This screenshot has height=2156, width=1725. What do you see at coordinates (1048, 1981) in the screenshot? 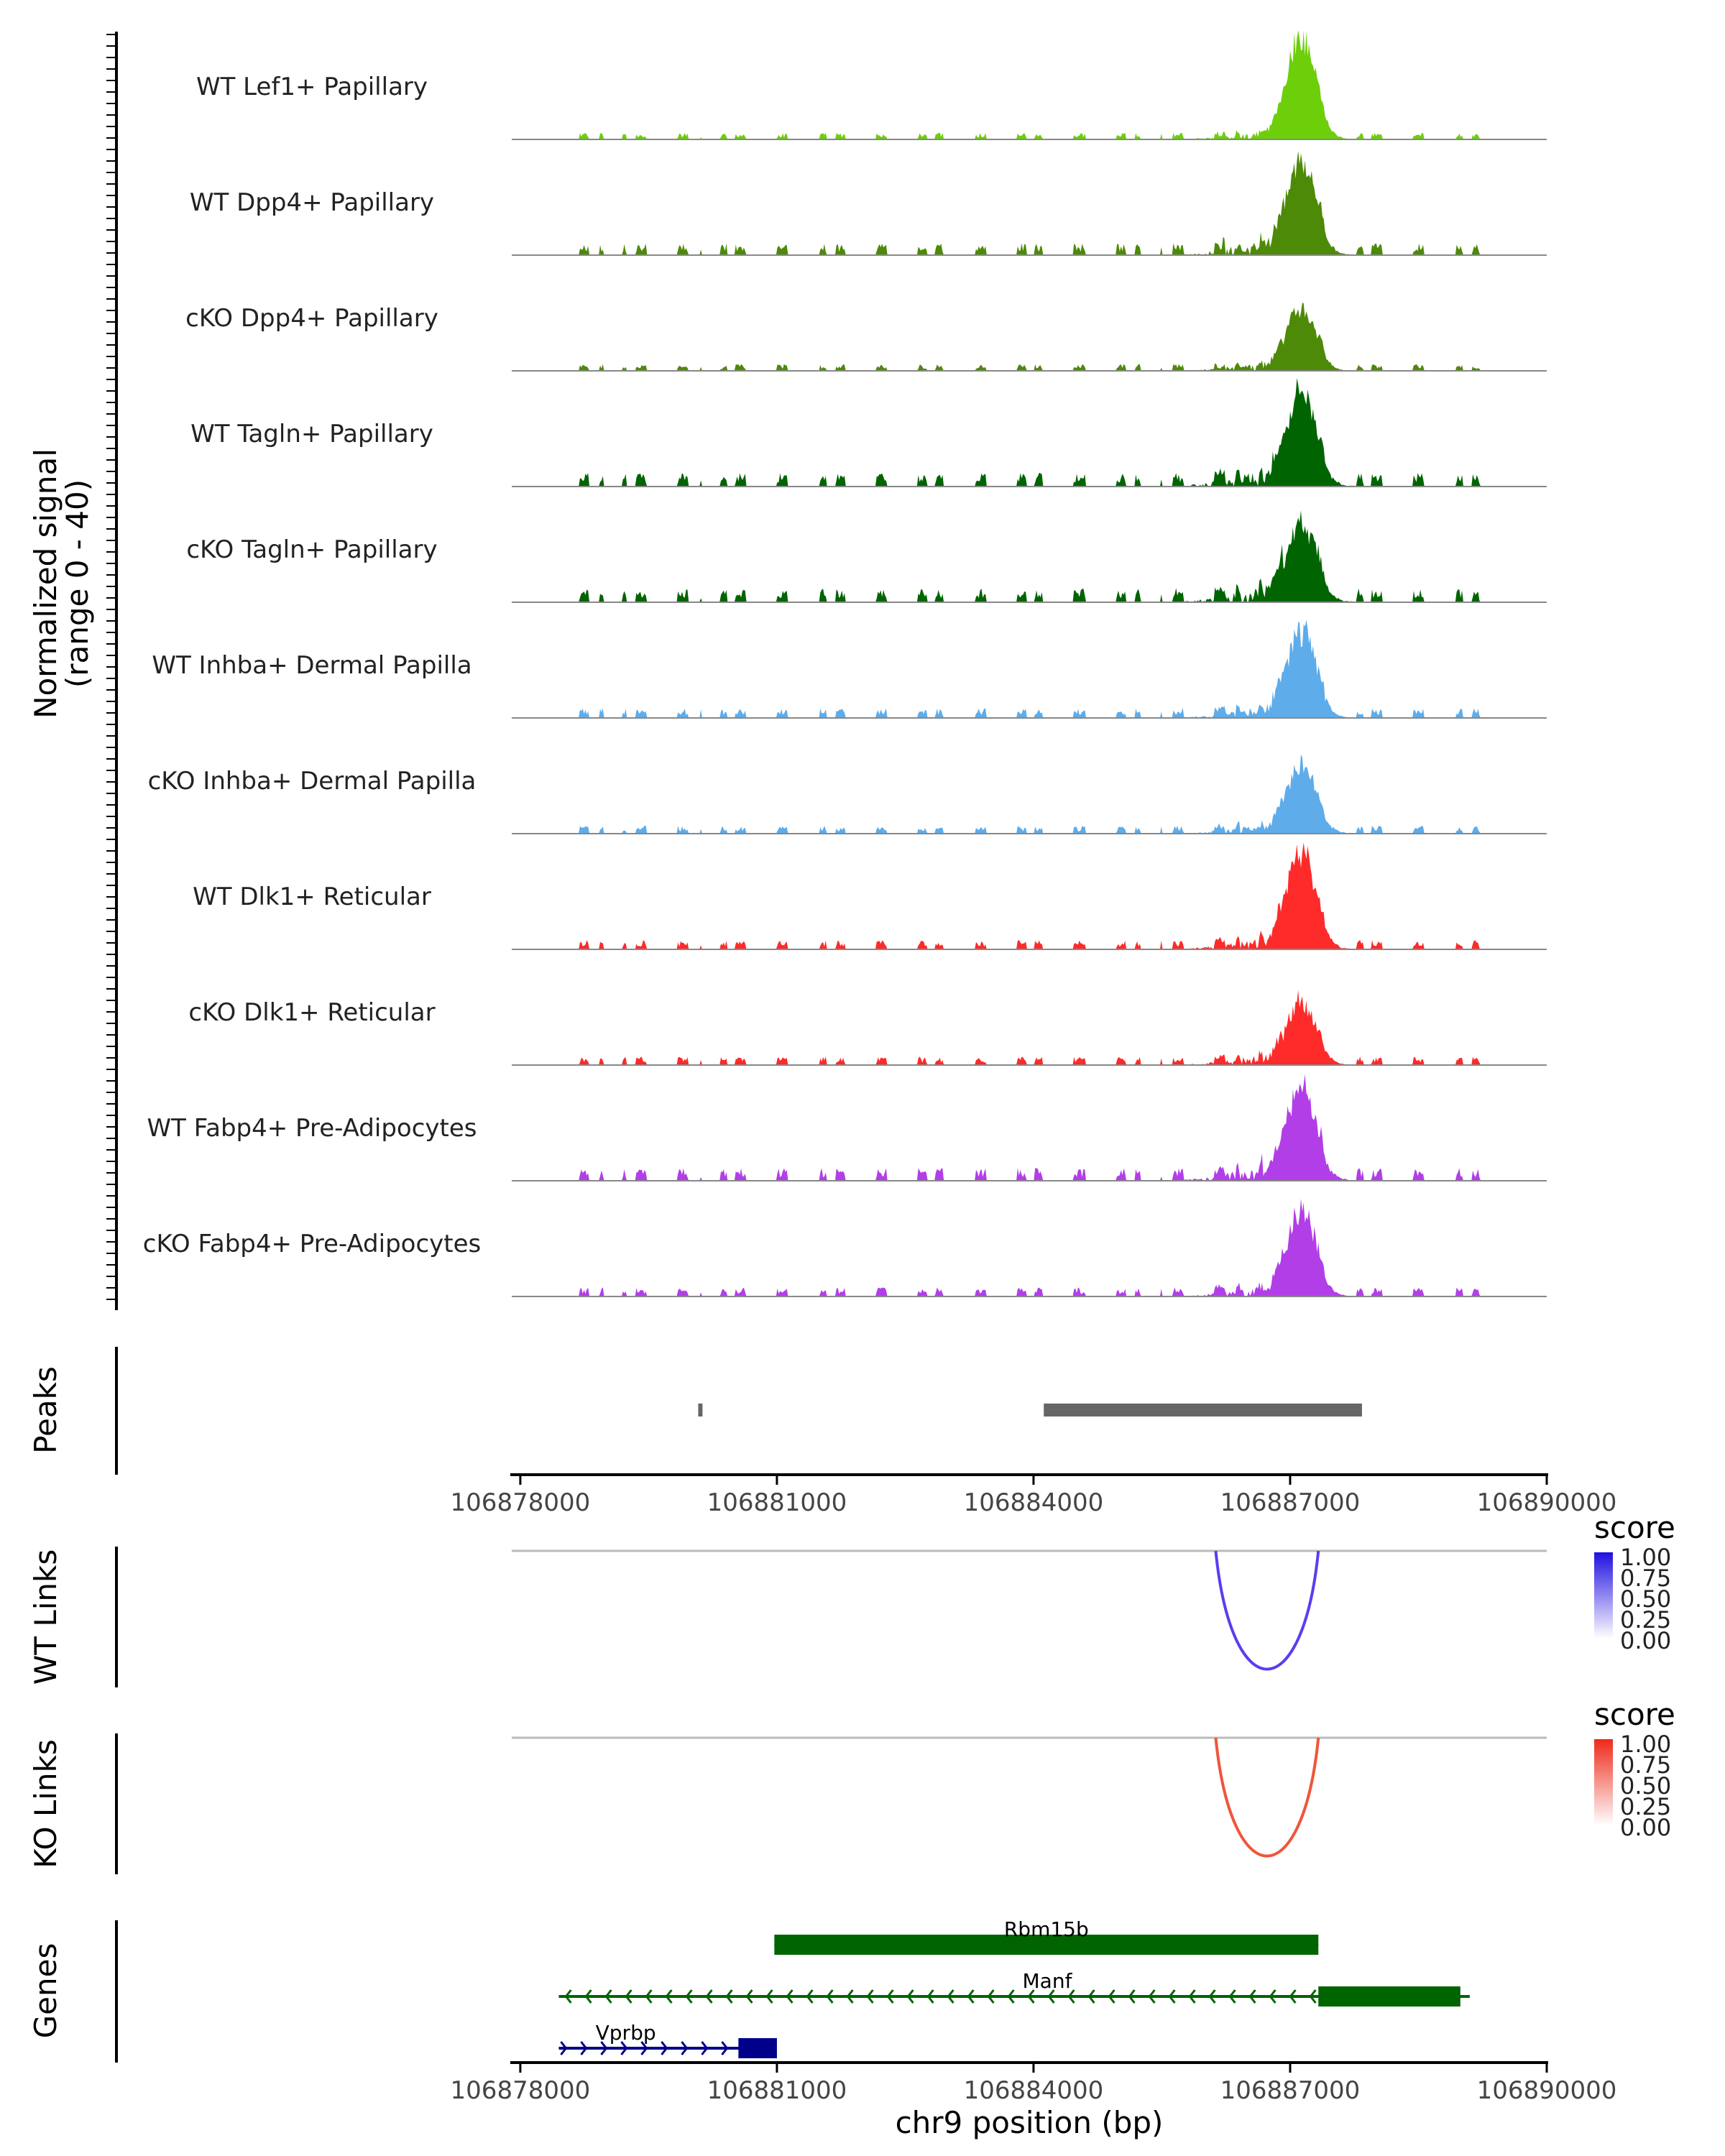
I see `gene-label: Manf` at bounding box center [1048, 1981].